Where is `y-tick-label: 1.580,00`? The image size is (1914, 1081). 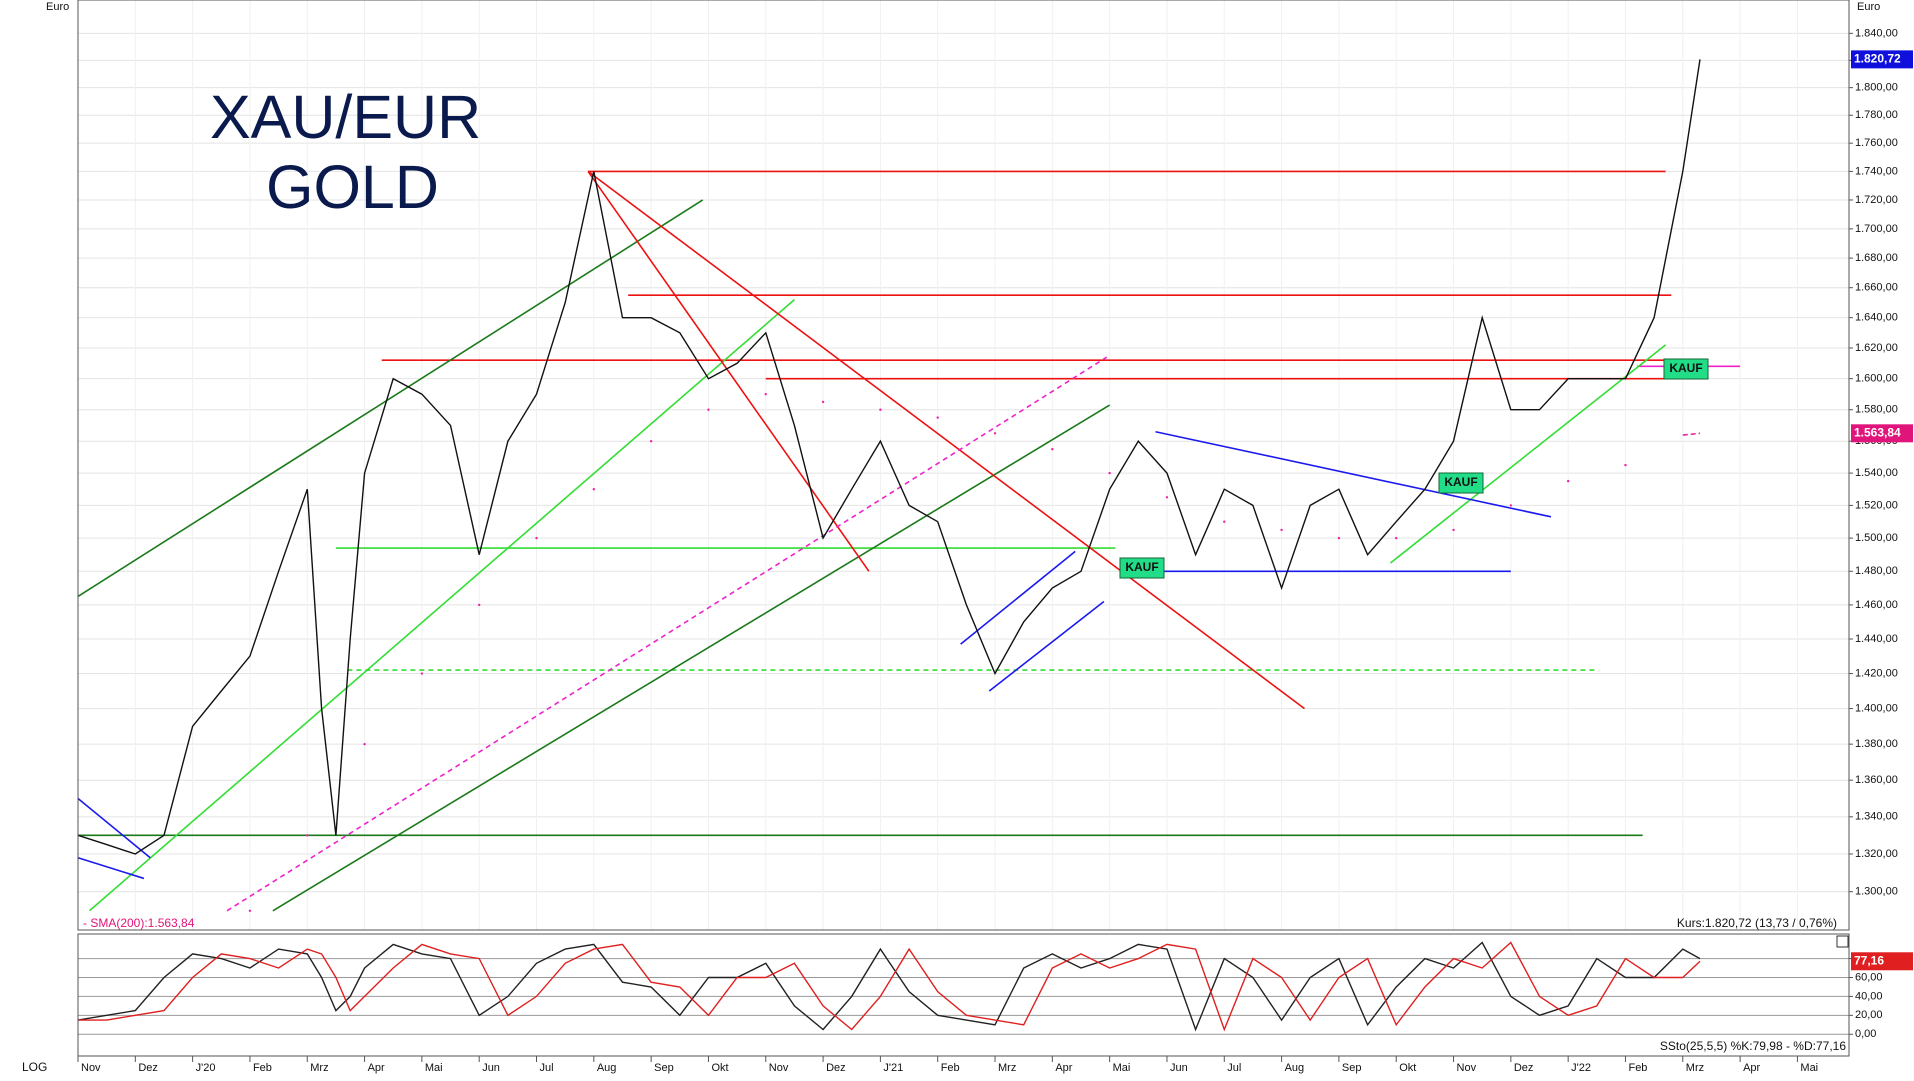
y-tick-label: 1.580,00 is located at coordinates (1876, 410).